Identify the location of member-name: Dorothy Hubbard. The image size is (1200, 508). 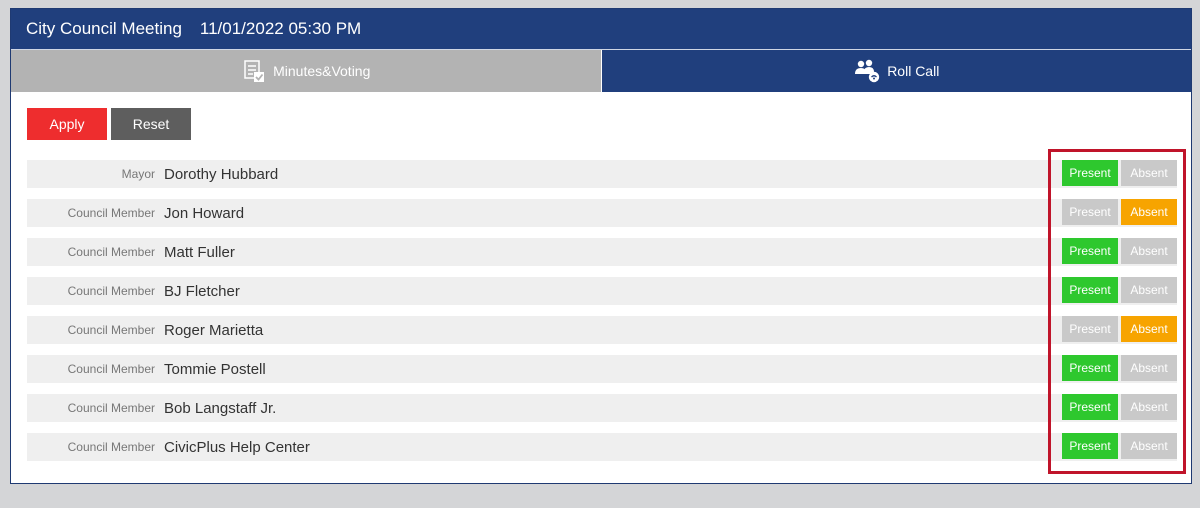
(221, 174).